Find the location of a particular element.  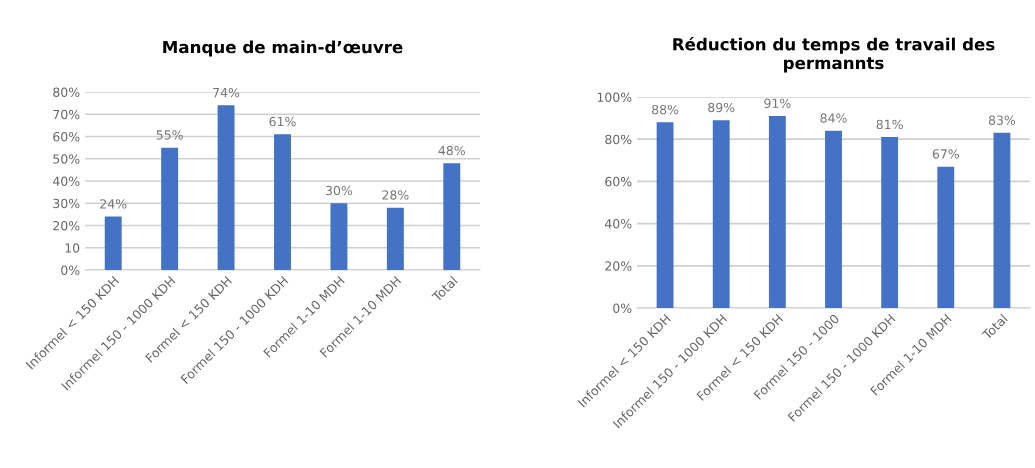

data-label: 74% is located at coordinates (226, 92).